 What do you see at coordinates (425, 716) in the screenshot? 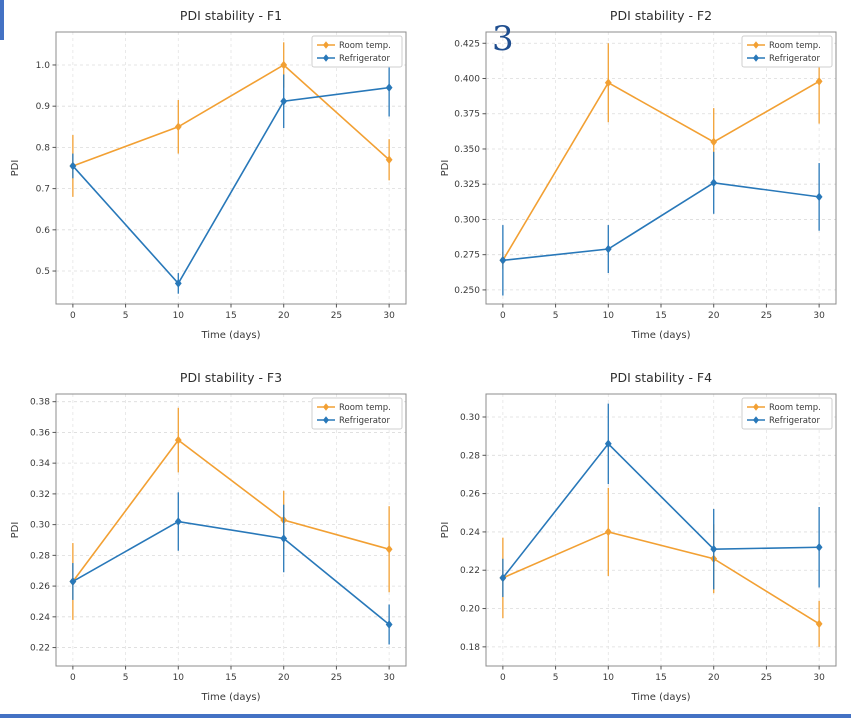
I see `bottom-border-line` at bounding box center [425, 716].